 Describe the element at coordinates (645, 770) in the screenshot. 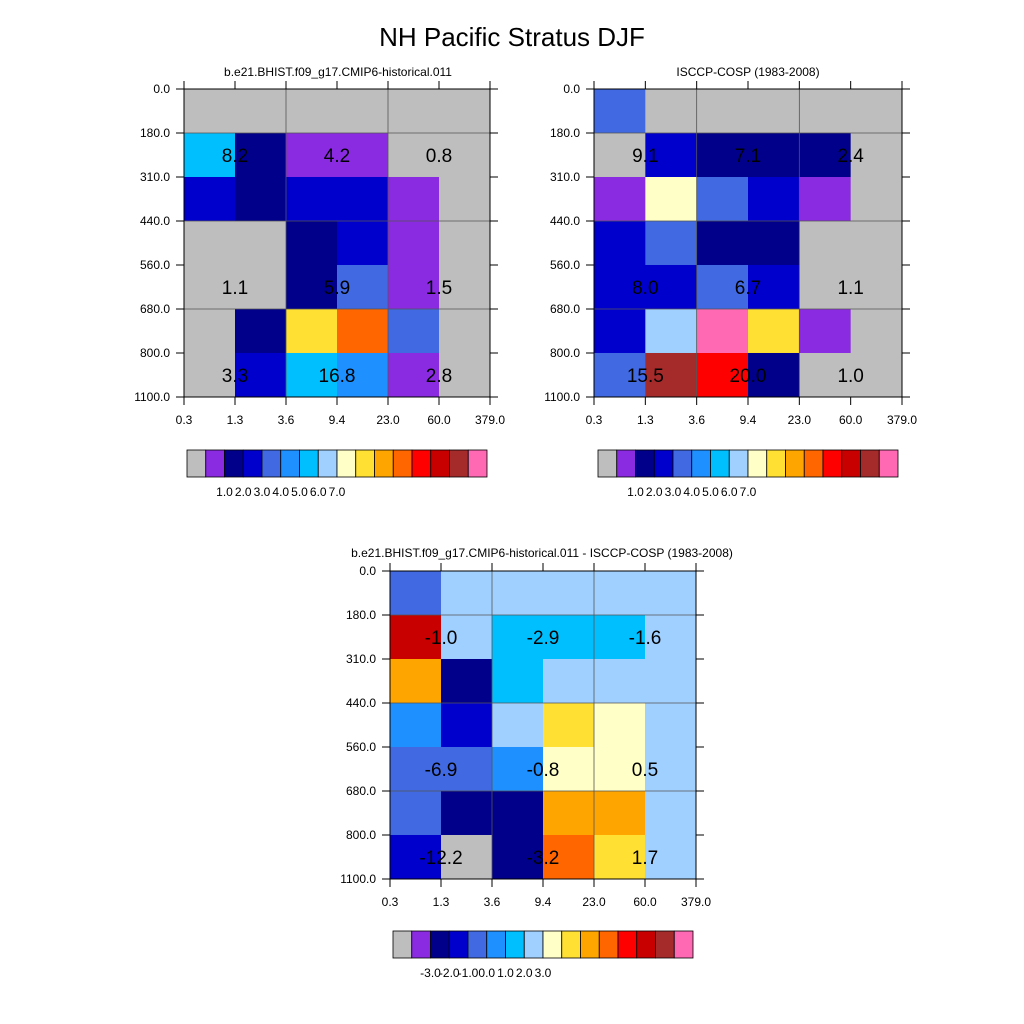

I see `cell-value-label: 0.5` at that location.